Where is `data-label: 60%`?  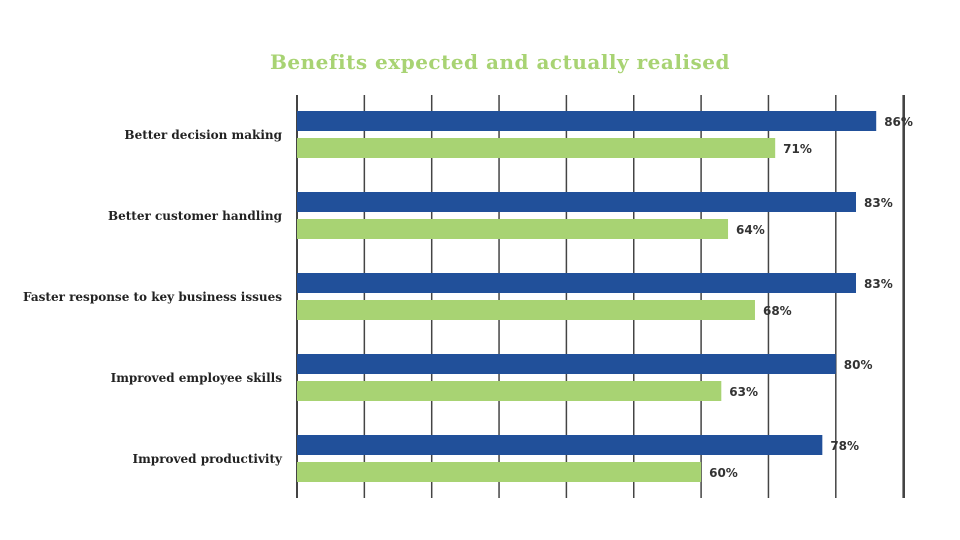
data-label: 60% is located at coordinates (723, 473).